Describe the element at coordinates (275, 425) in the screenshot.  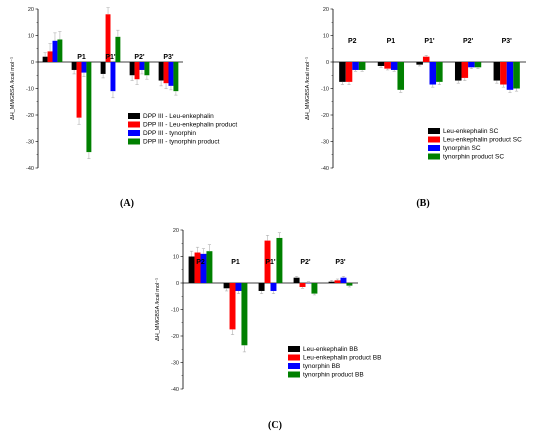
I see `panel-label: (C)` at that location.